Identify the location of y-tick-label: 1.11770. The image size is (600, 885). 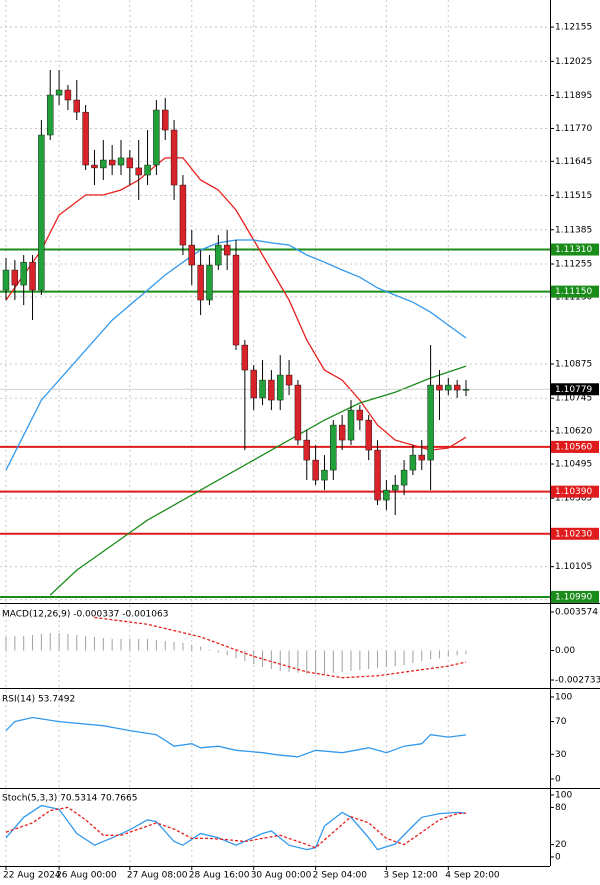
(573, 129).